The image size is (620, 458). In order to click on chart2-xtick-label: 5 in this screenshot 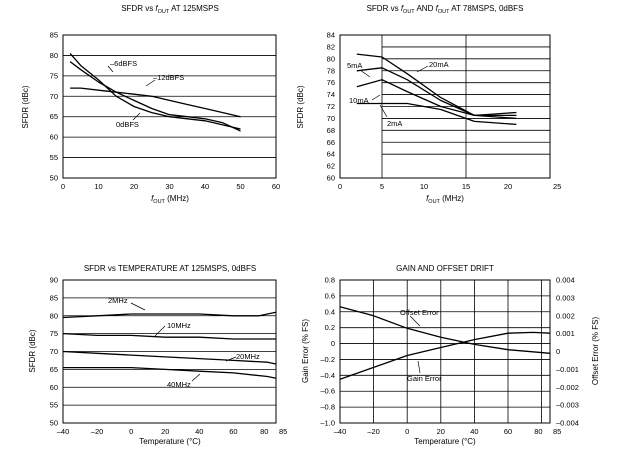, I will do `click(382, 186)`.